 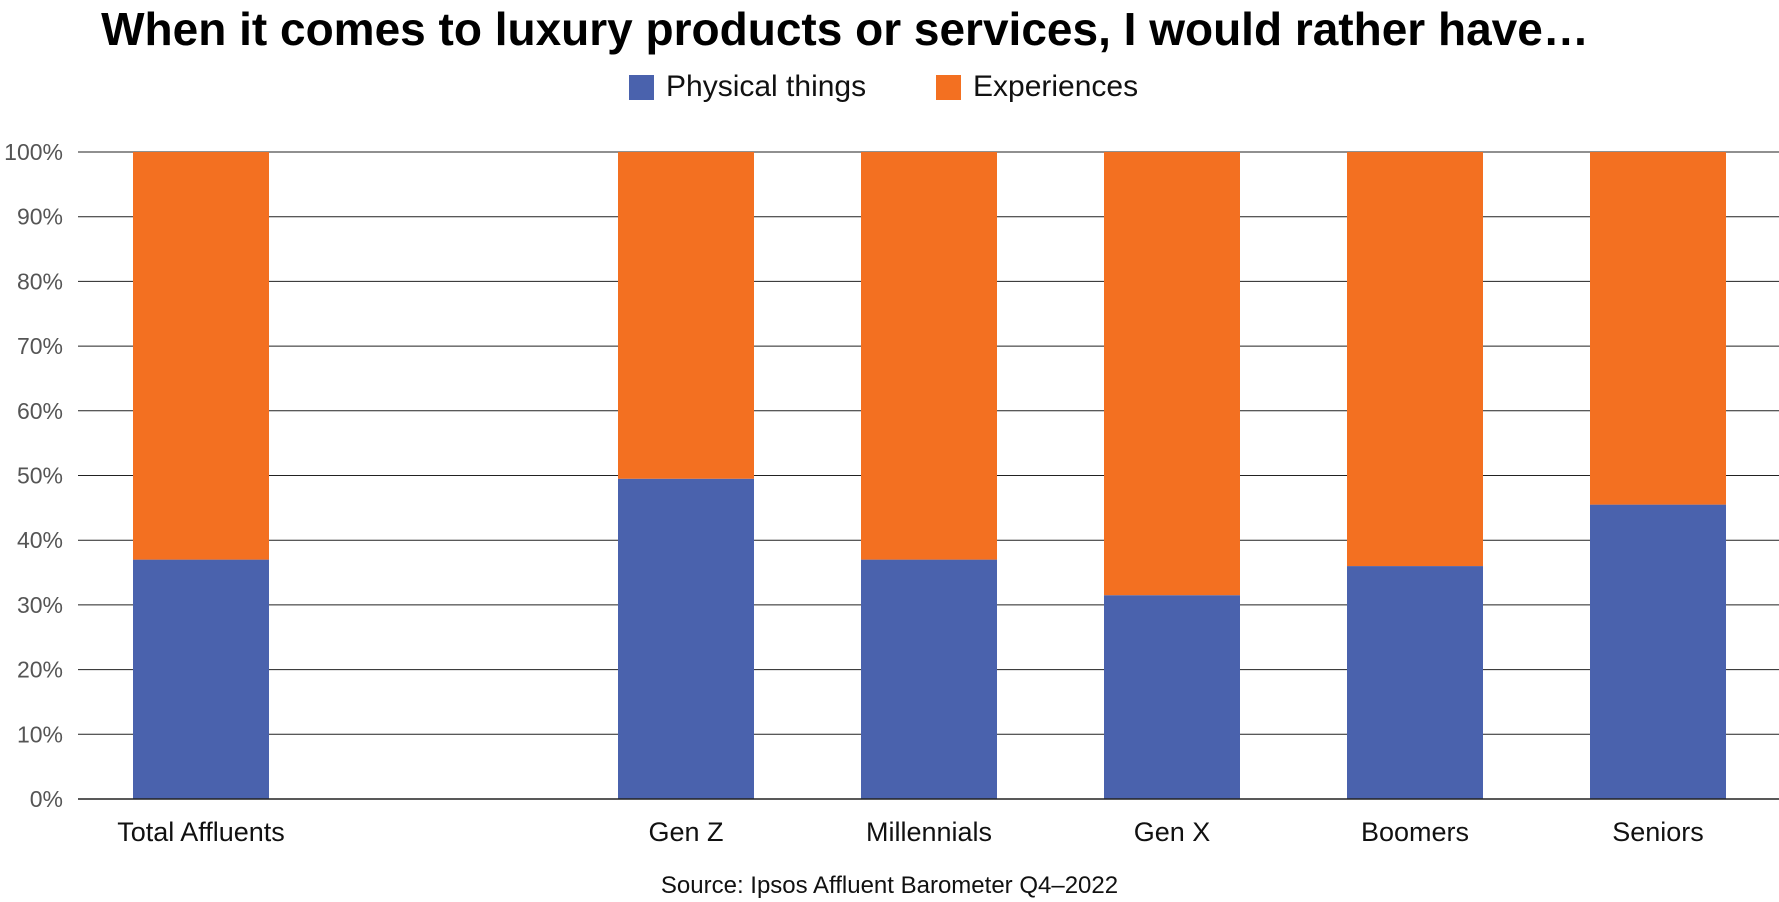 I want to click on y-tick-label: 100%, so click(x=33, y=152).